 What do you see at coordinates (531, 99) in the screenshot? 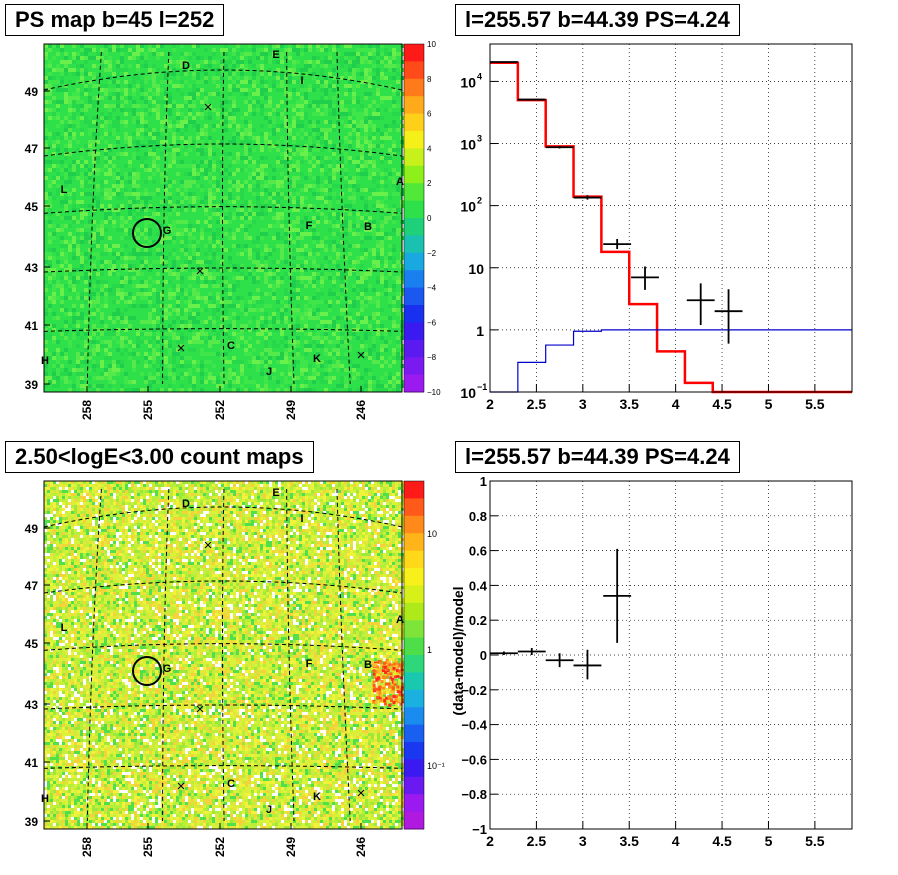
I see `data-point` at bounding box center [531, 99].